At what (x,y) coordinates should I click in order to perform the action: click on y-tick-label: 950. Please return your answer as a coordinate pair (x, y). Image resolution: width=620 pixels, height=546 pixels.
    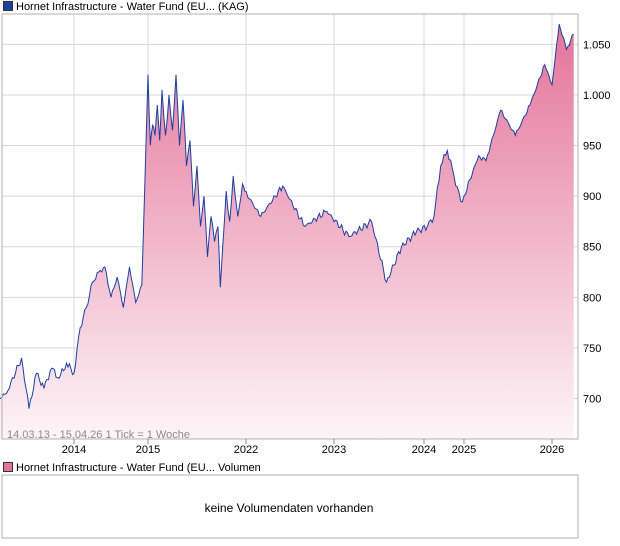
    Looking at the image, I should click on (592, 147).